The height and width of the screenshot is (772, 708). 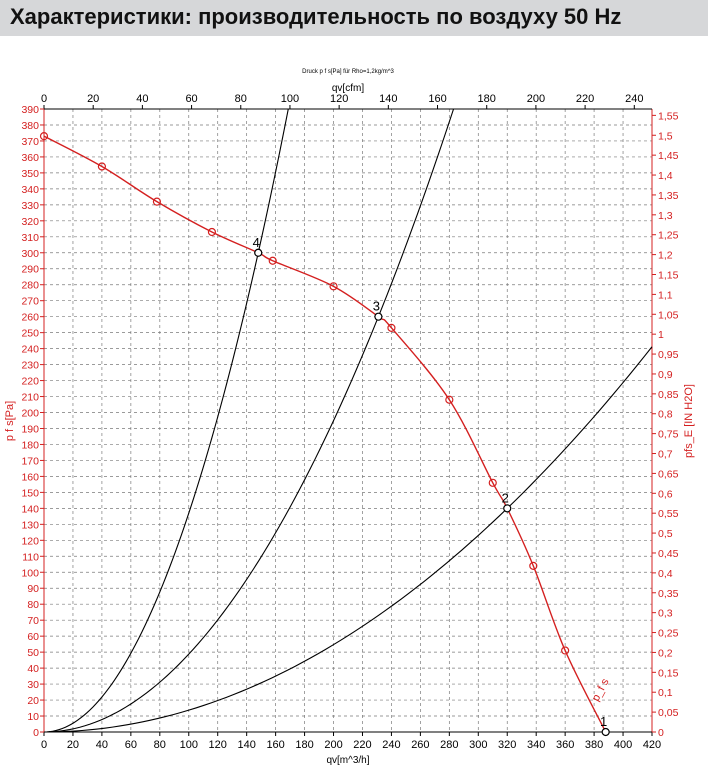 I want to click on x-tick-label: 160, so click(x=275, y=745).